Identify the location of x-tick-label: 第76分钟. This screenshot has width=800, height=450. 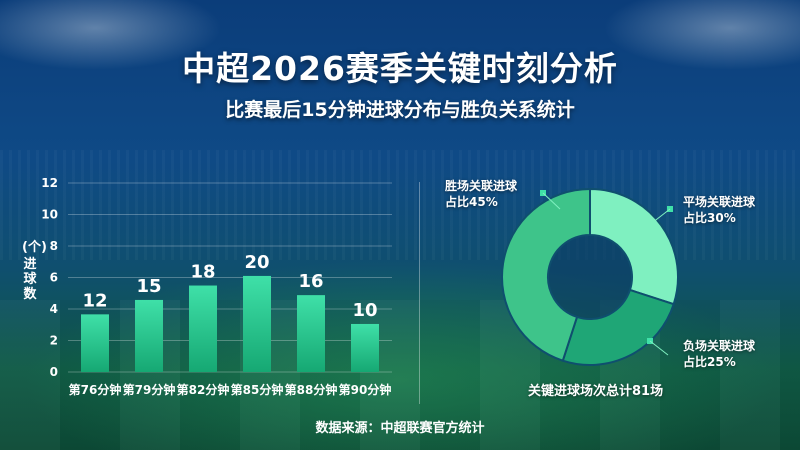
(95, 389).